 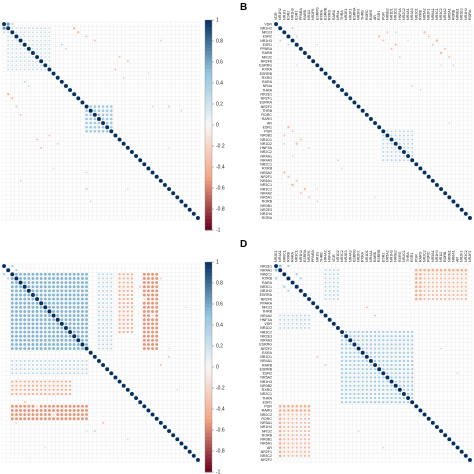 I want to click on colorbar-tick-label: -0.8, so click(x=220, y=452).